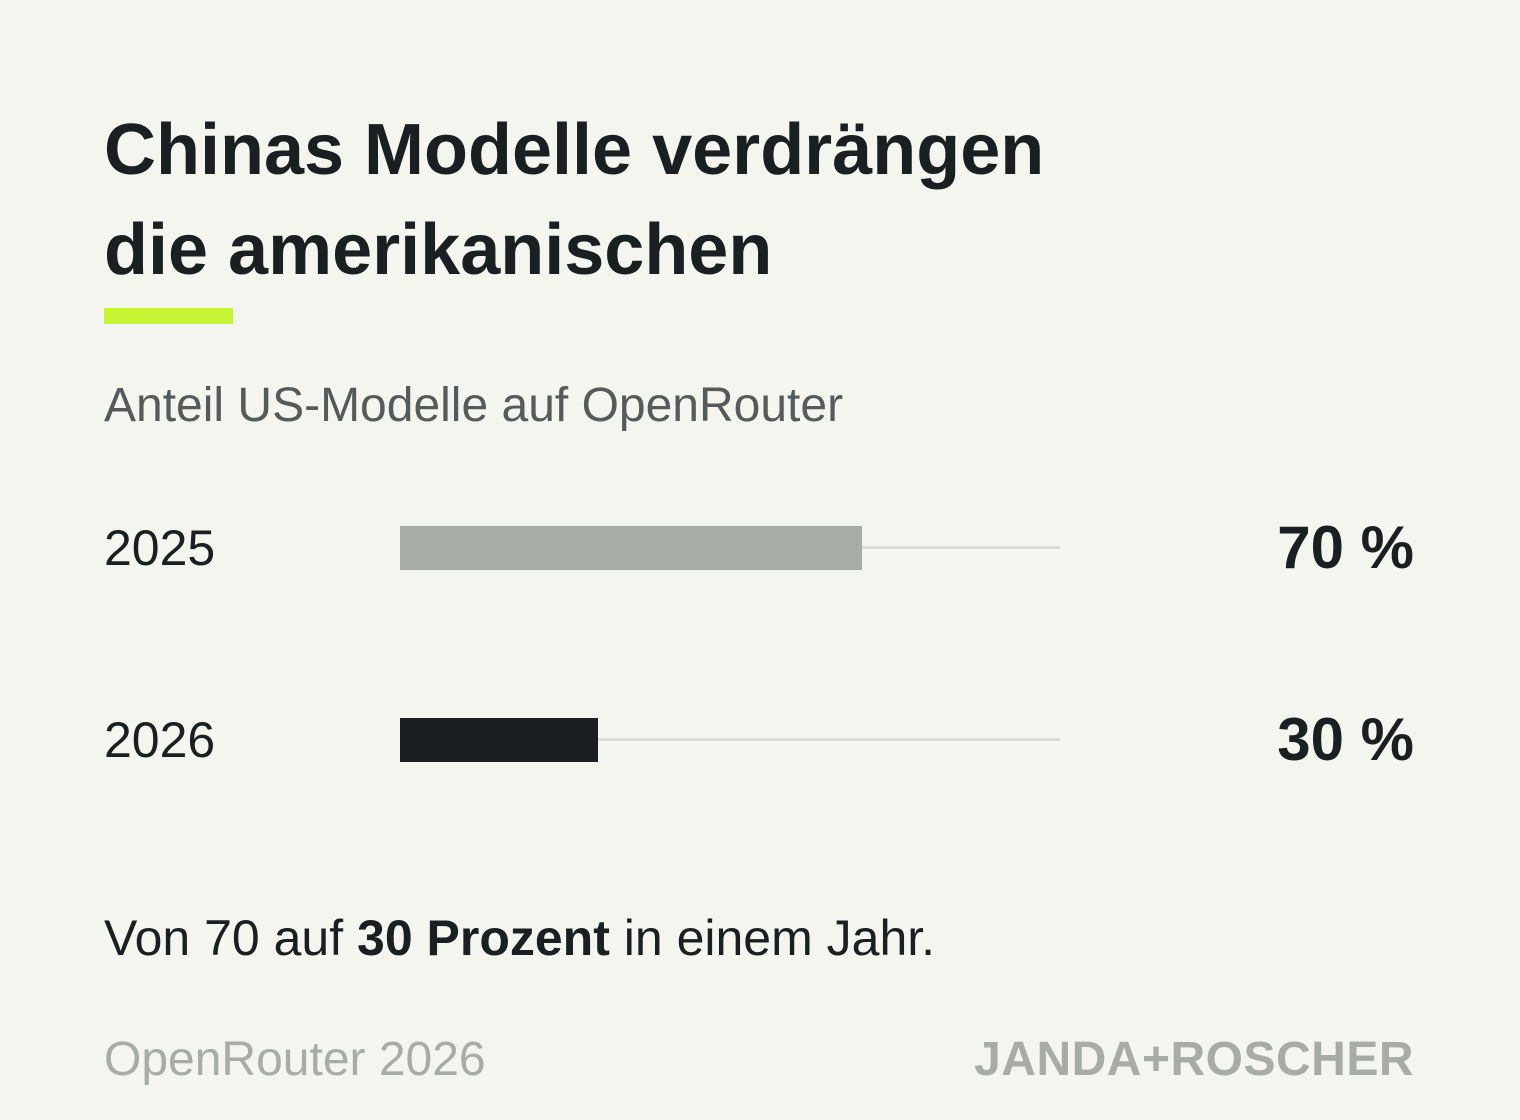  I want to click on summary-highlight: 30 Prozent, so click(483, 938).